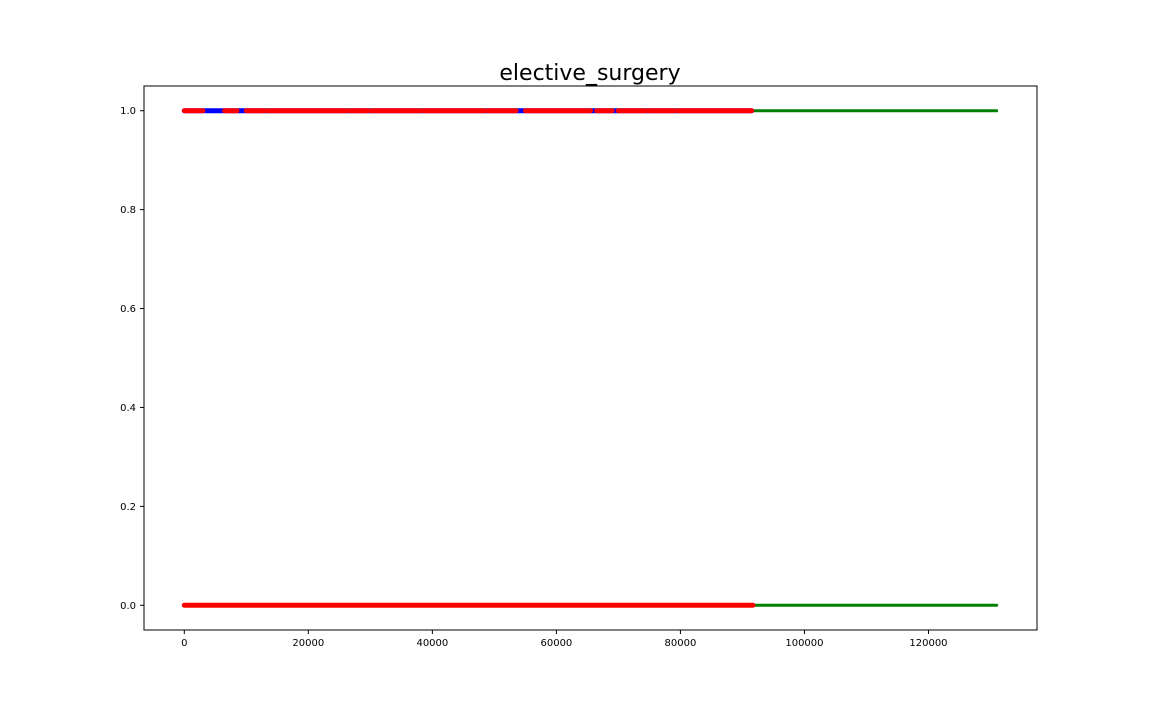 This screenshot has height=720, width=1152. Describe the element at coordinates (589, 73) in the screenshot. I see `chart-title: elective_surgery` at that location.